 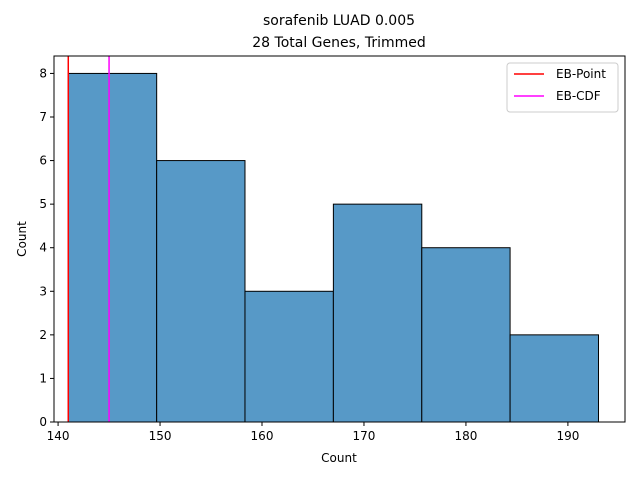 I want to click on chart-title: sorafenib LUAD 0.005, so click(x=339, y=21).